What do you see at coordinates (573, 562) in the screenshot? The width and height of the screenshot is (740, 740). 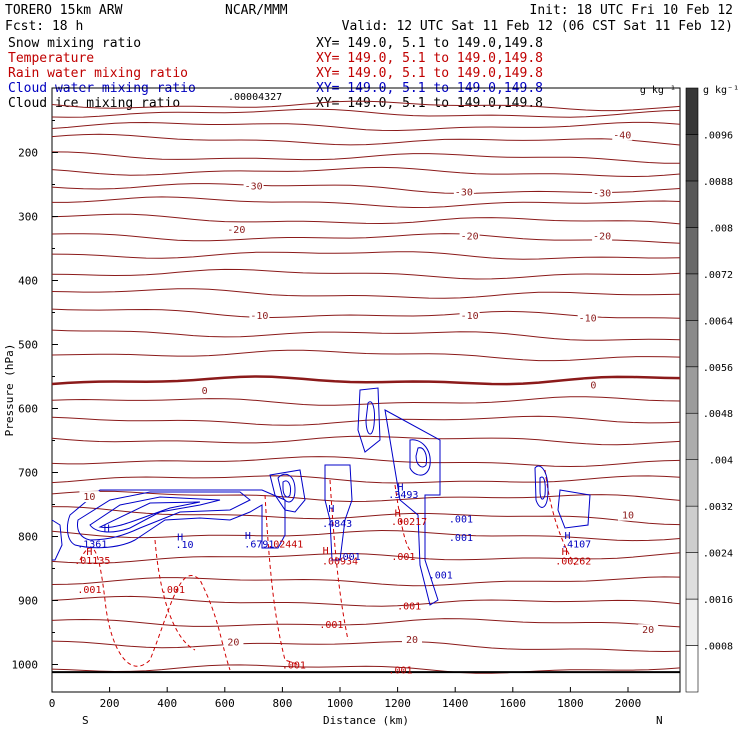 I see `maximum-label: .00262` at bounding box center [573, 562].